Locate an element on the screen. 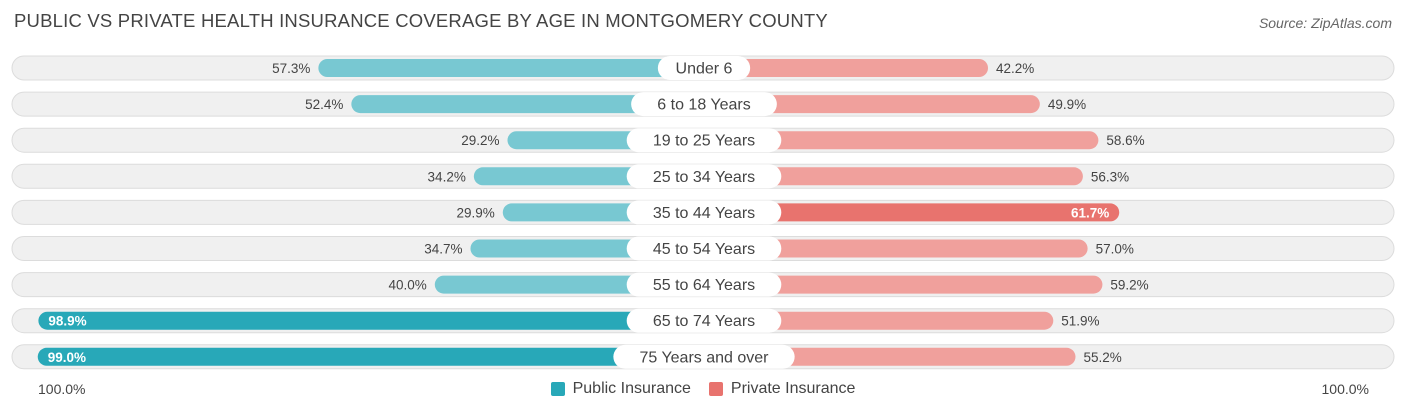 The height and width of the screenshot is (414, 1406). public-swatch is located at coordinates (557, 389).